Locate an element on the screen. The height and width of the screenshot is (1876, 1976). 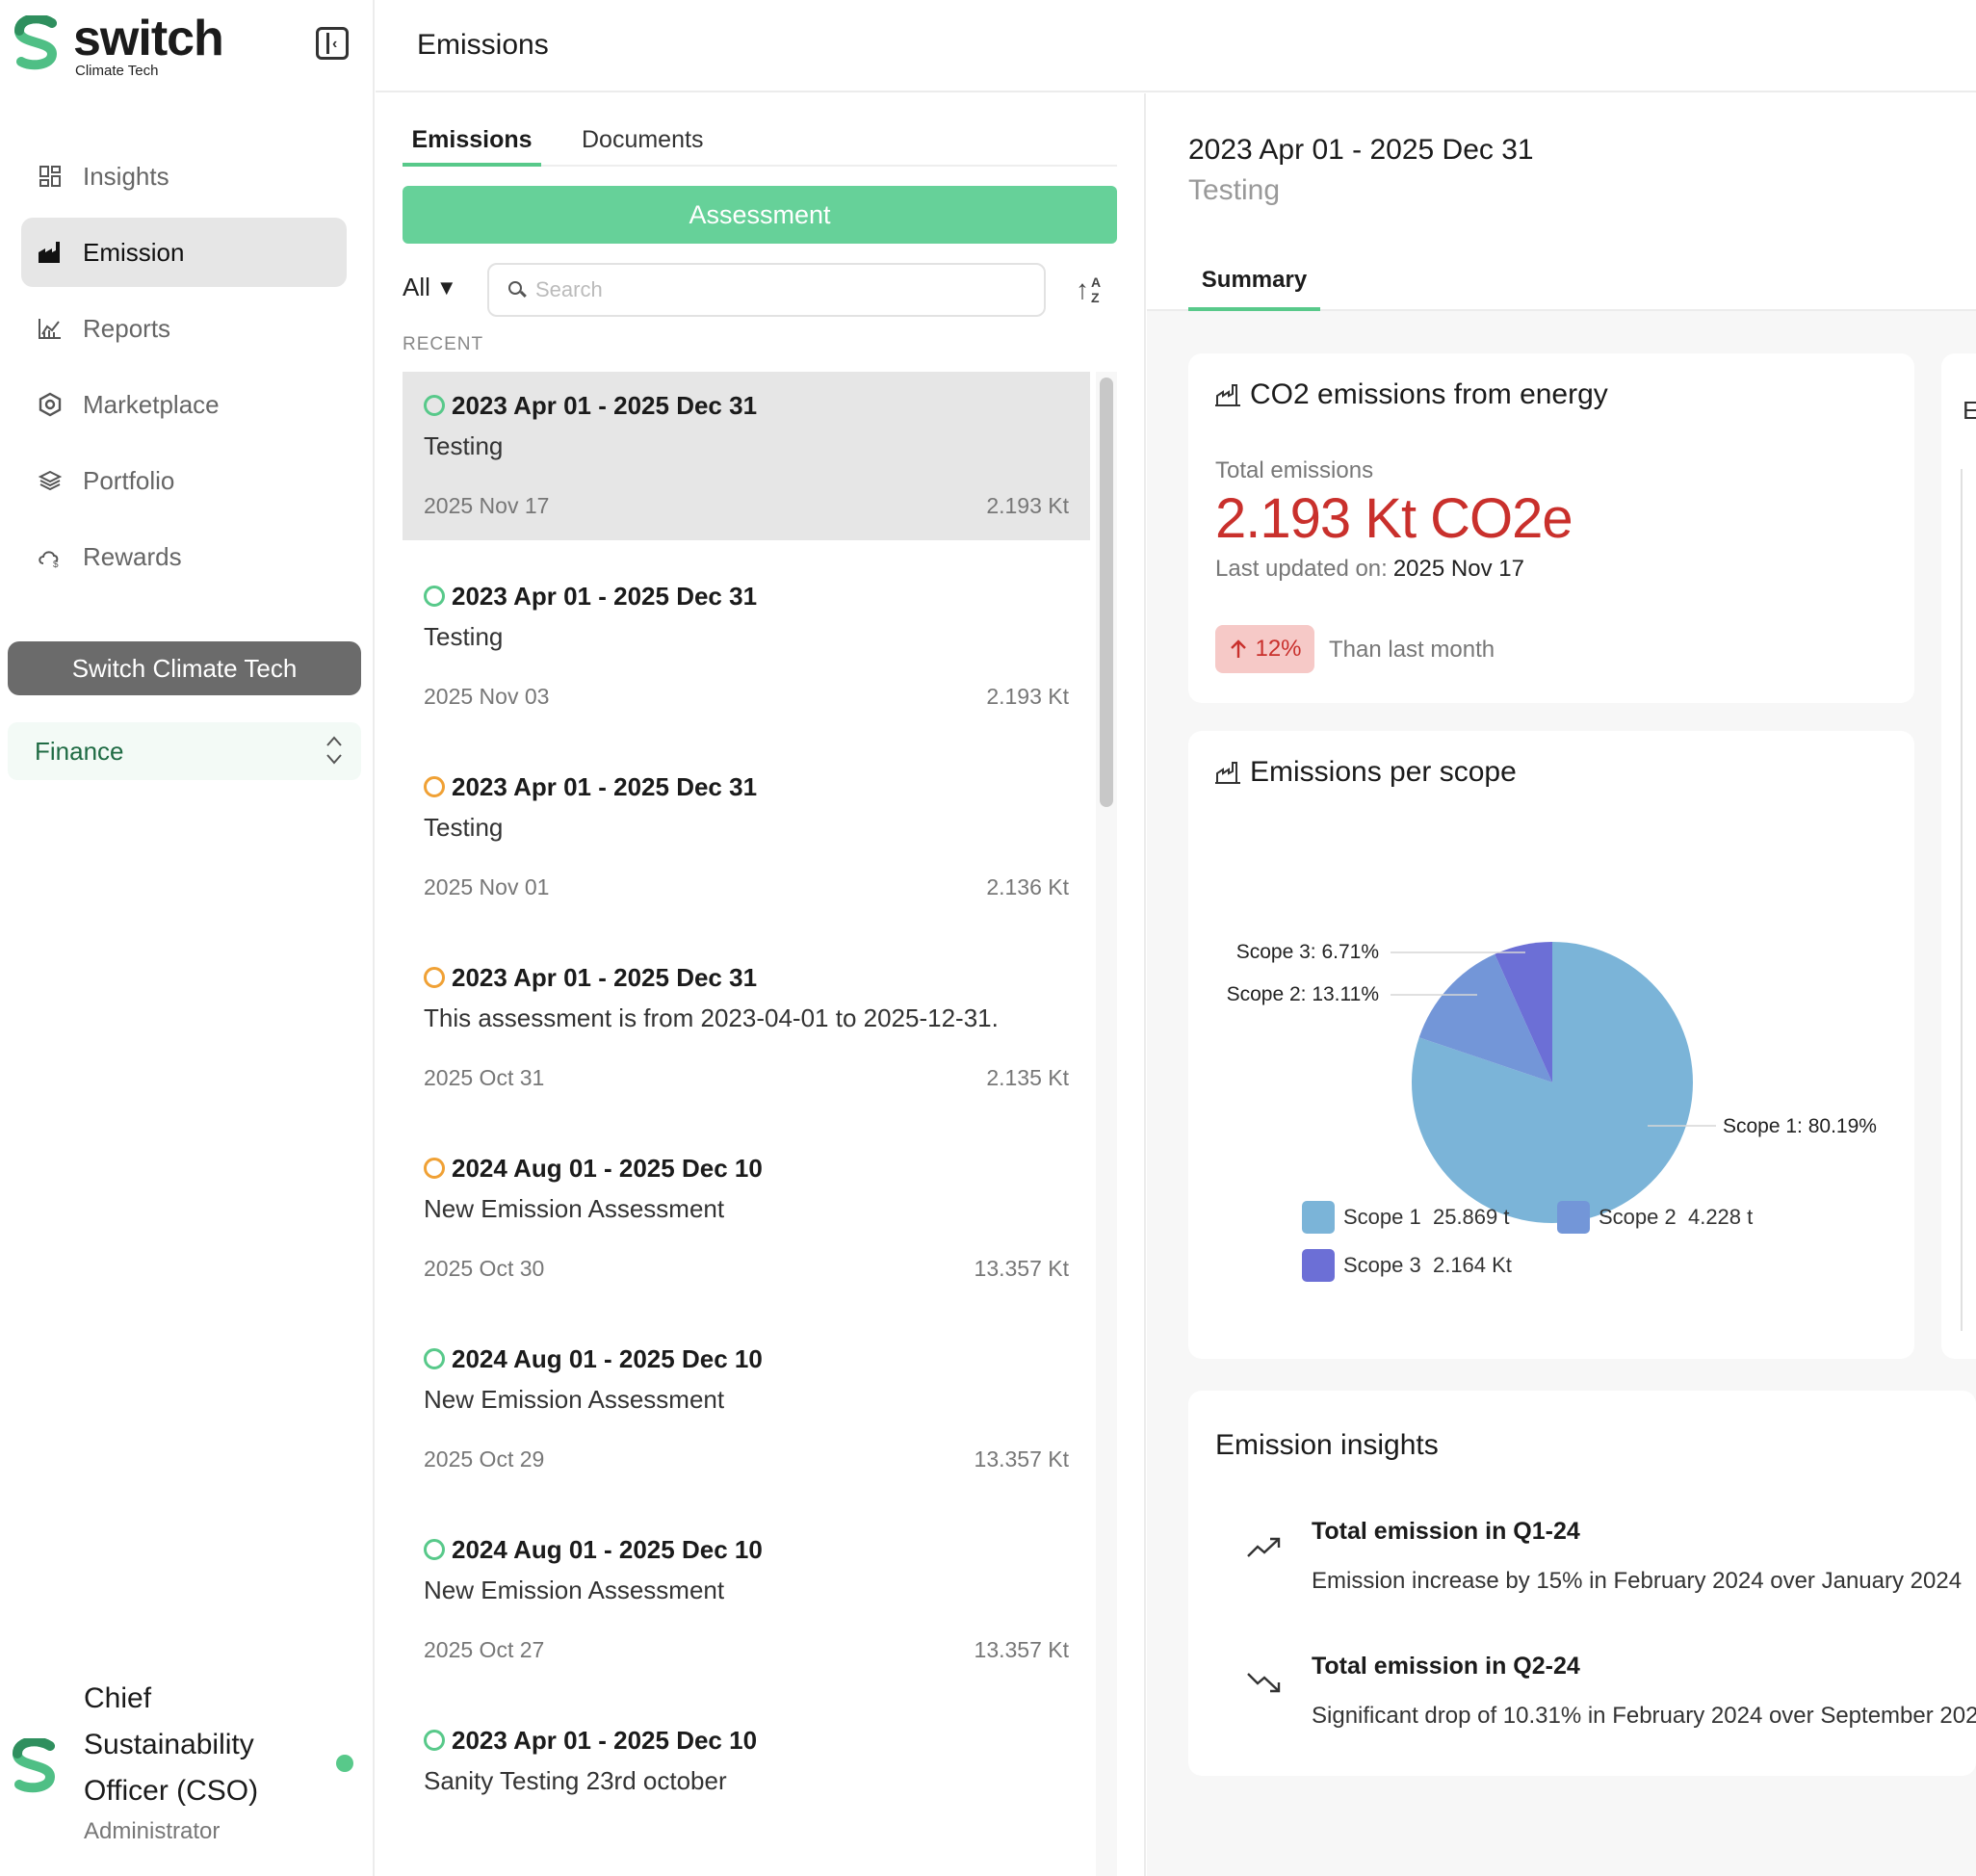
item-date: 2025 Nov 01 is located at coordinates (487, 886).